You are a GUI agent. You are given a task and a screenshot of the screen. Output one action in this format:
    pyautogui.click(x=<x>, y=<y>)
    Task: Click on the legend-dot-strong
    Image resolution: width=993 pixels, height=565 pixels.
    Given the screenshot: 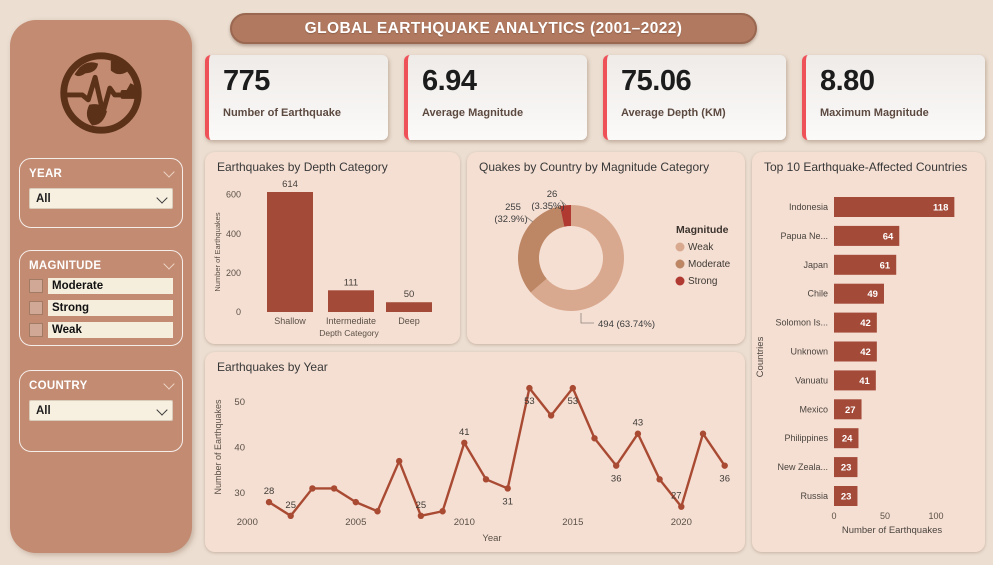 What is the action you would take?
    pyautogui.click(x=680, y=281)
    